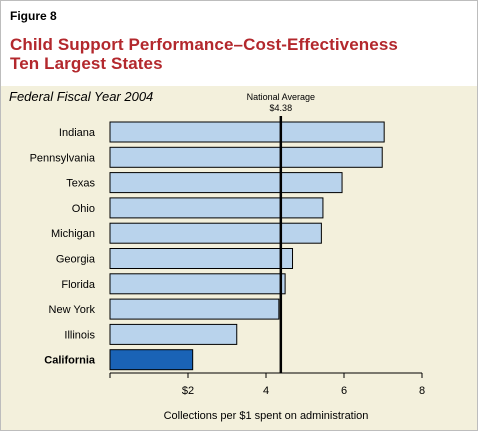 Image resolution: width=478 pixels, height=431 pixels. I want to click on bar-california, so click(151, 360).